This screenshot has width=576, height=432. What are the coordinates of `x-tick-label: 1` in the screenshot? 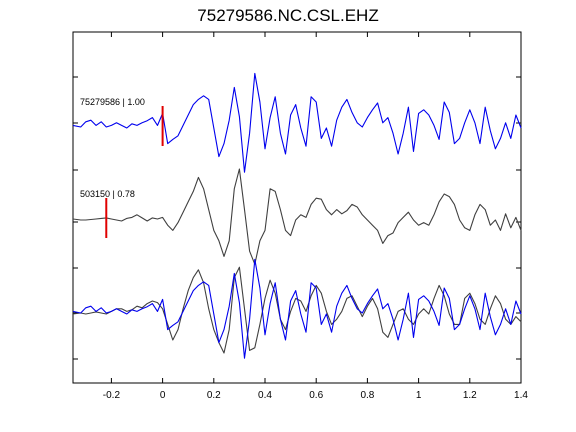 It's located at (419, 395).